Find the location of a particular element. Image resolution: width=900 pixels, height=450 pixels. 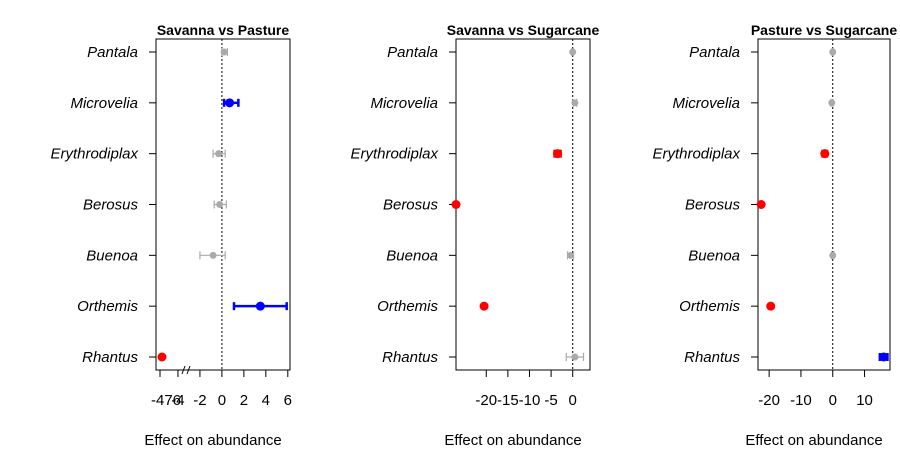

chart-title: Savanna vs Pasture is located at coordinates (223, 30).